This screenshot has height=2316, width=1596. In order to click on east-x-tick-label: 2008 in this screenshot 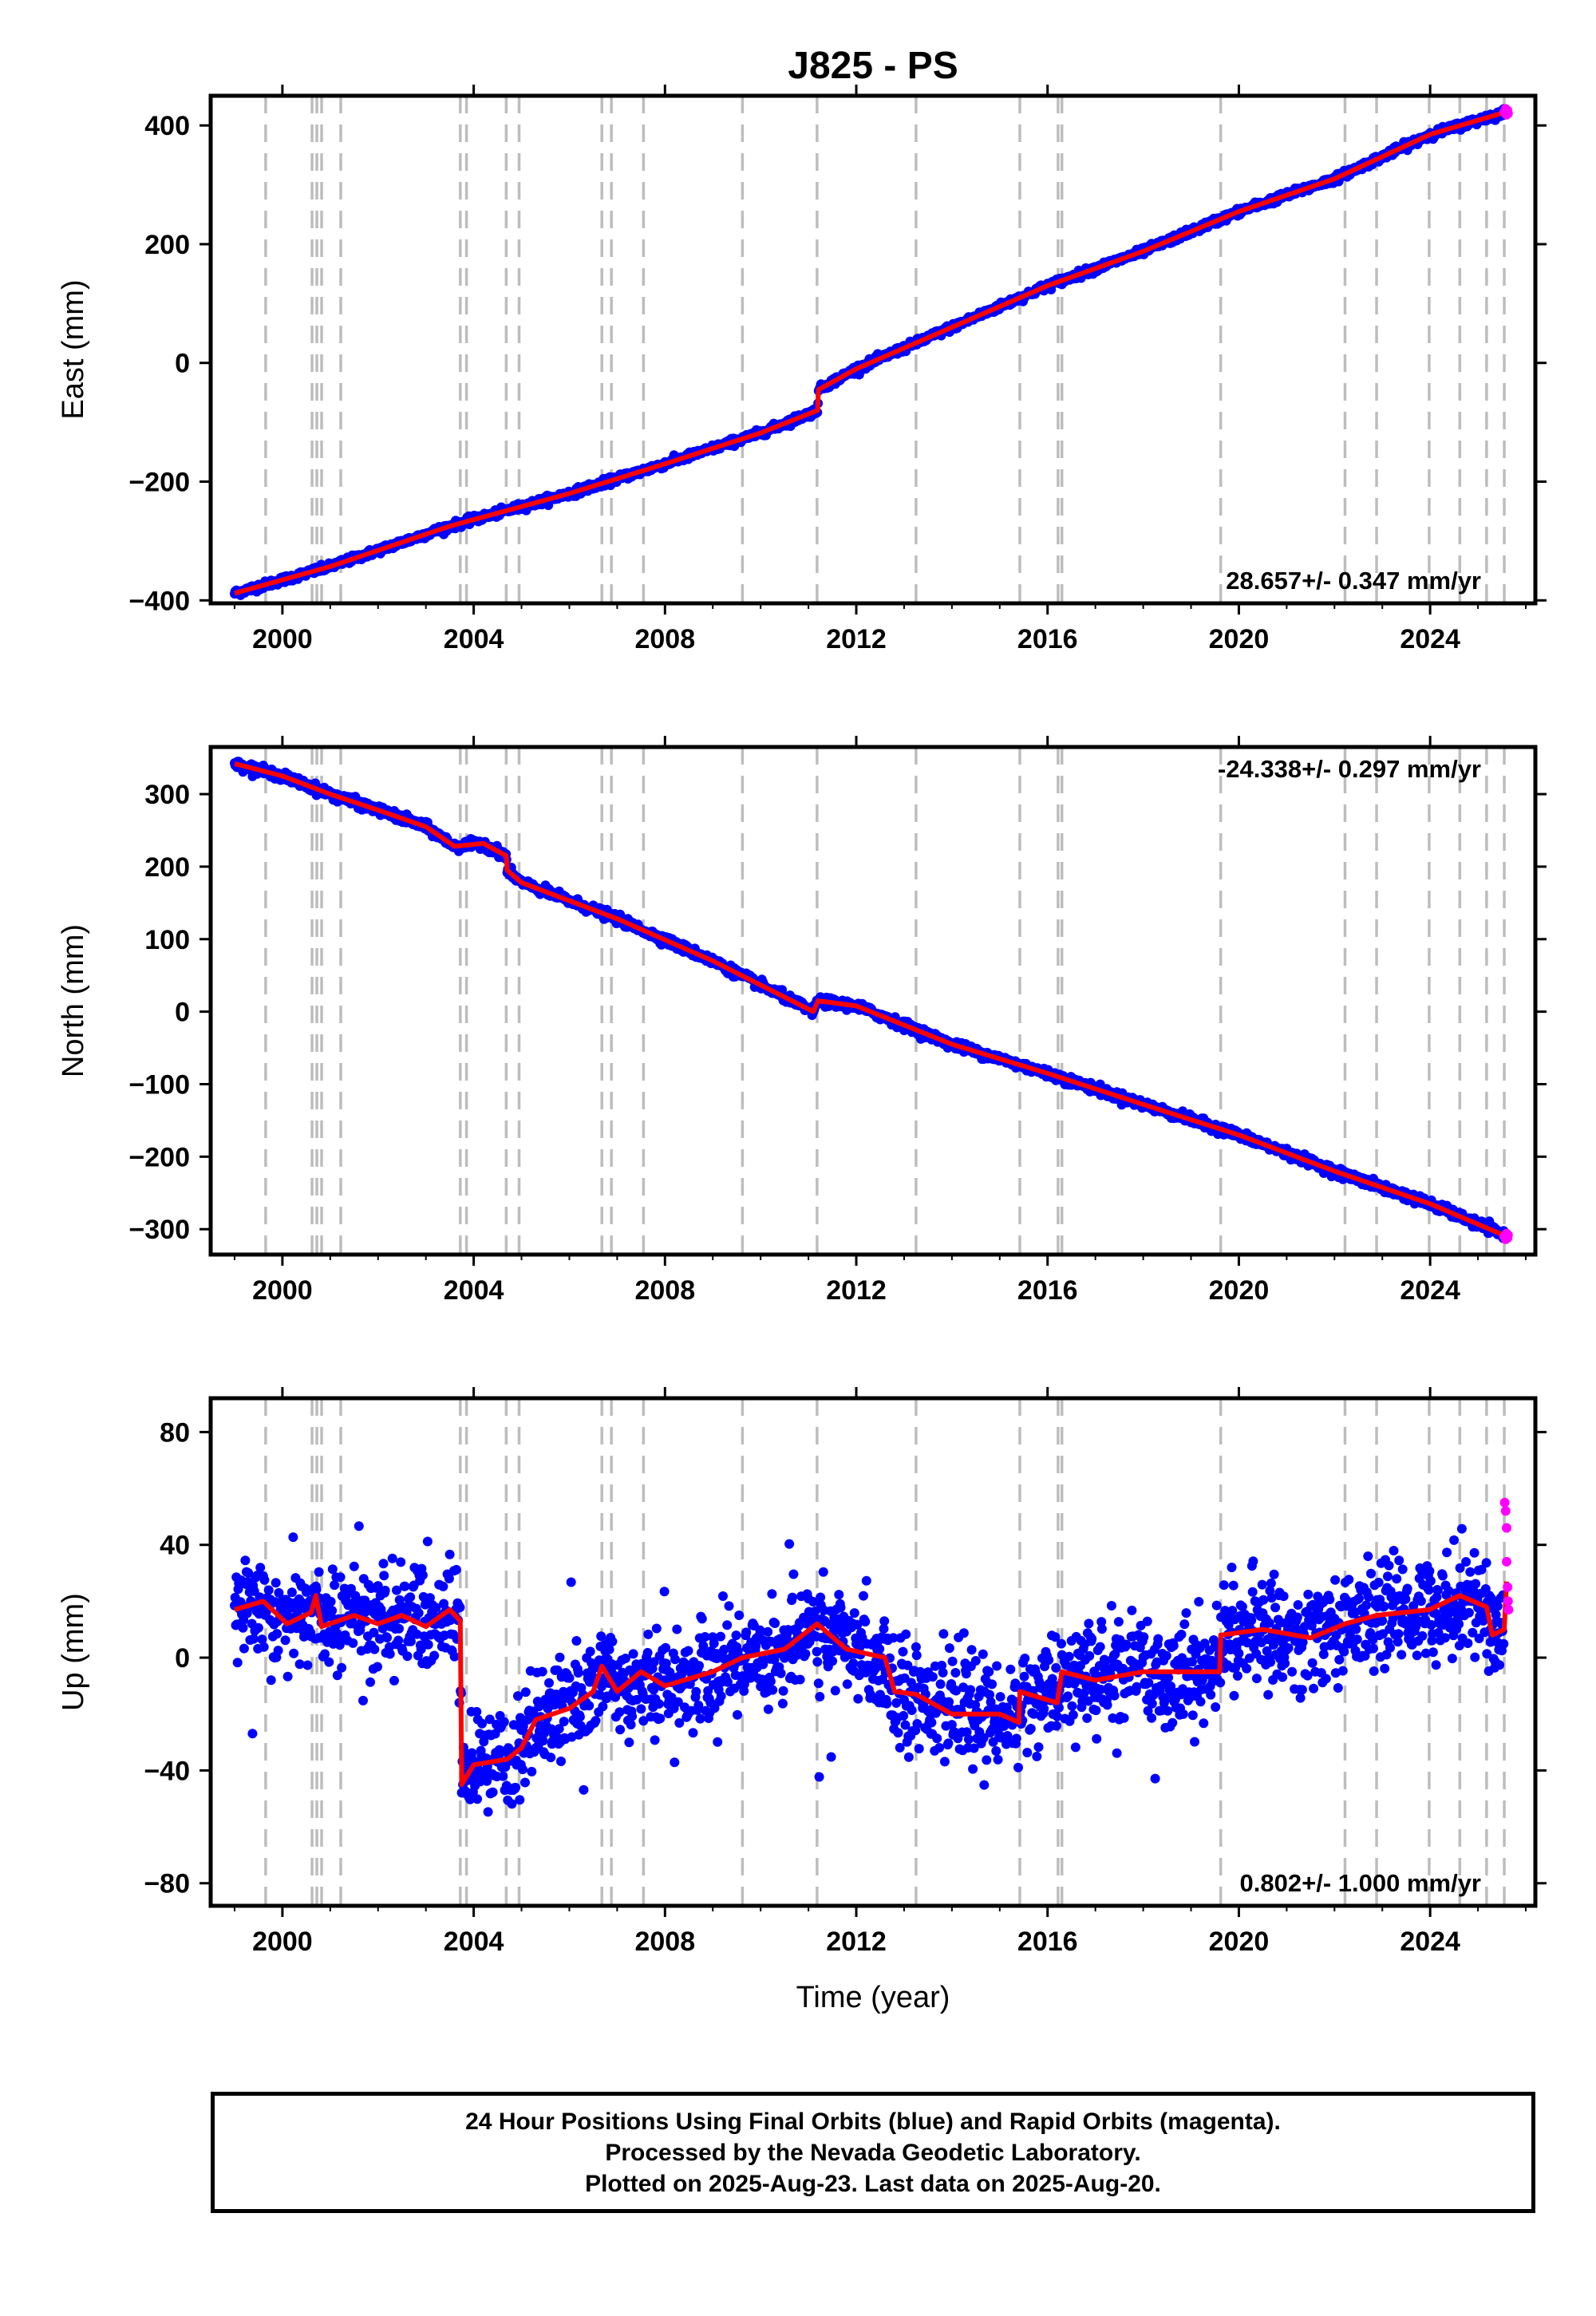, I will do `click(664, 639)`.